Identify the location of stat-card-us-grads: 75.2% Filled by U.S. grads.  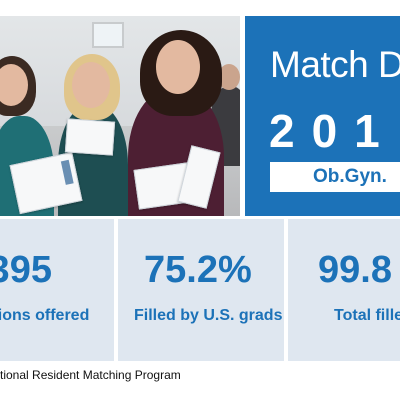
(201, 290).